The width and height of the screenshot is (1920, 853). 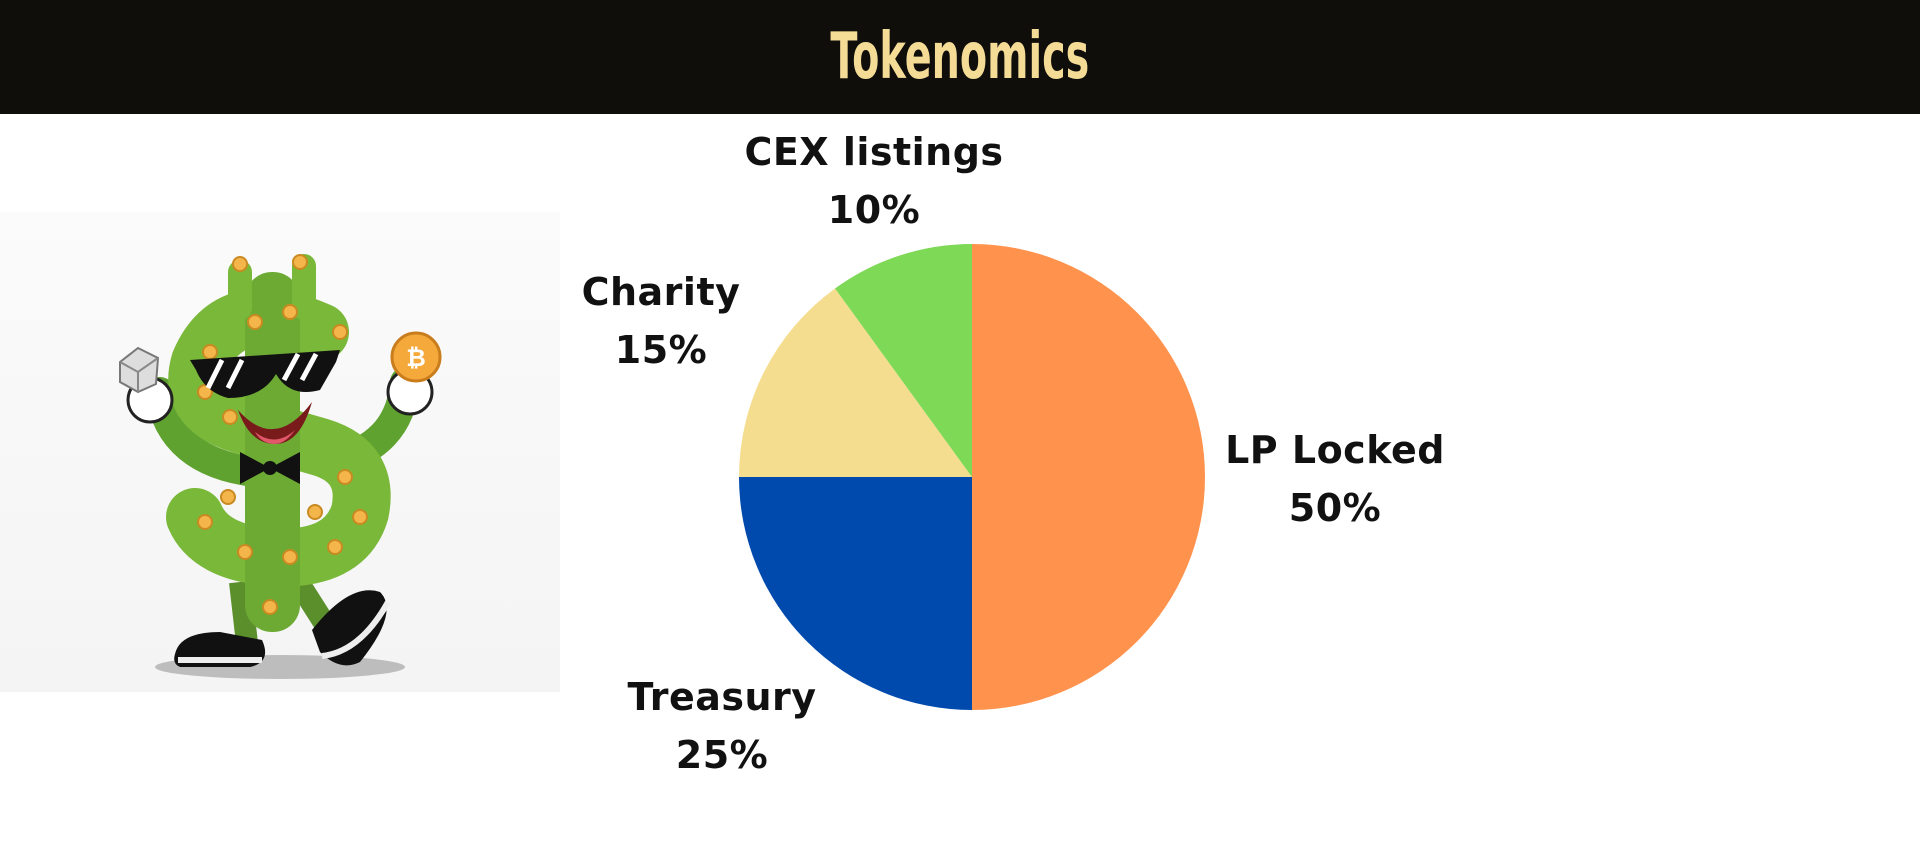 What do you see at coordinates (722, 697) in the screenshot?
I see `pie-label-name-treasury: Treasury` at bounding box center [722, 697].